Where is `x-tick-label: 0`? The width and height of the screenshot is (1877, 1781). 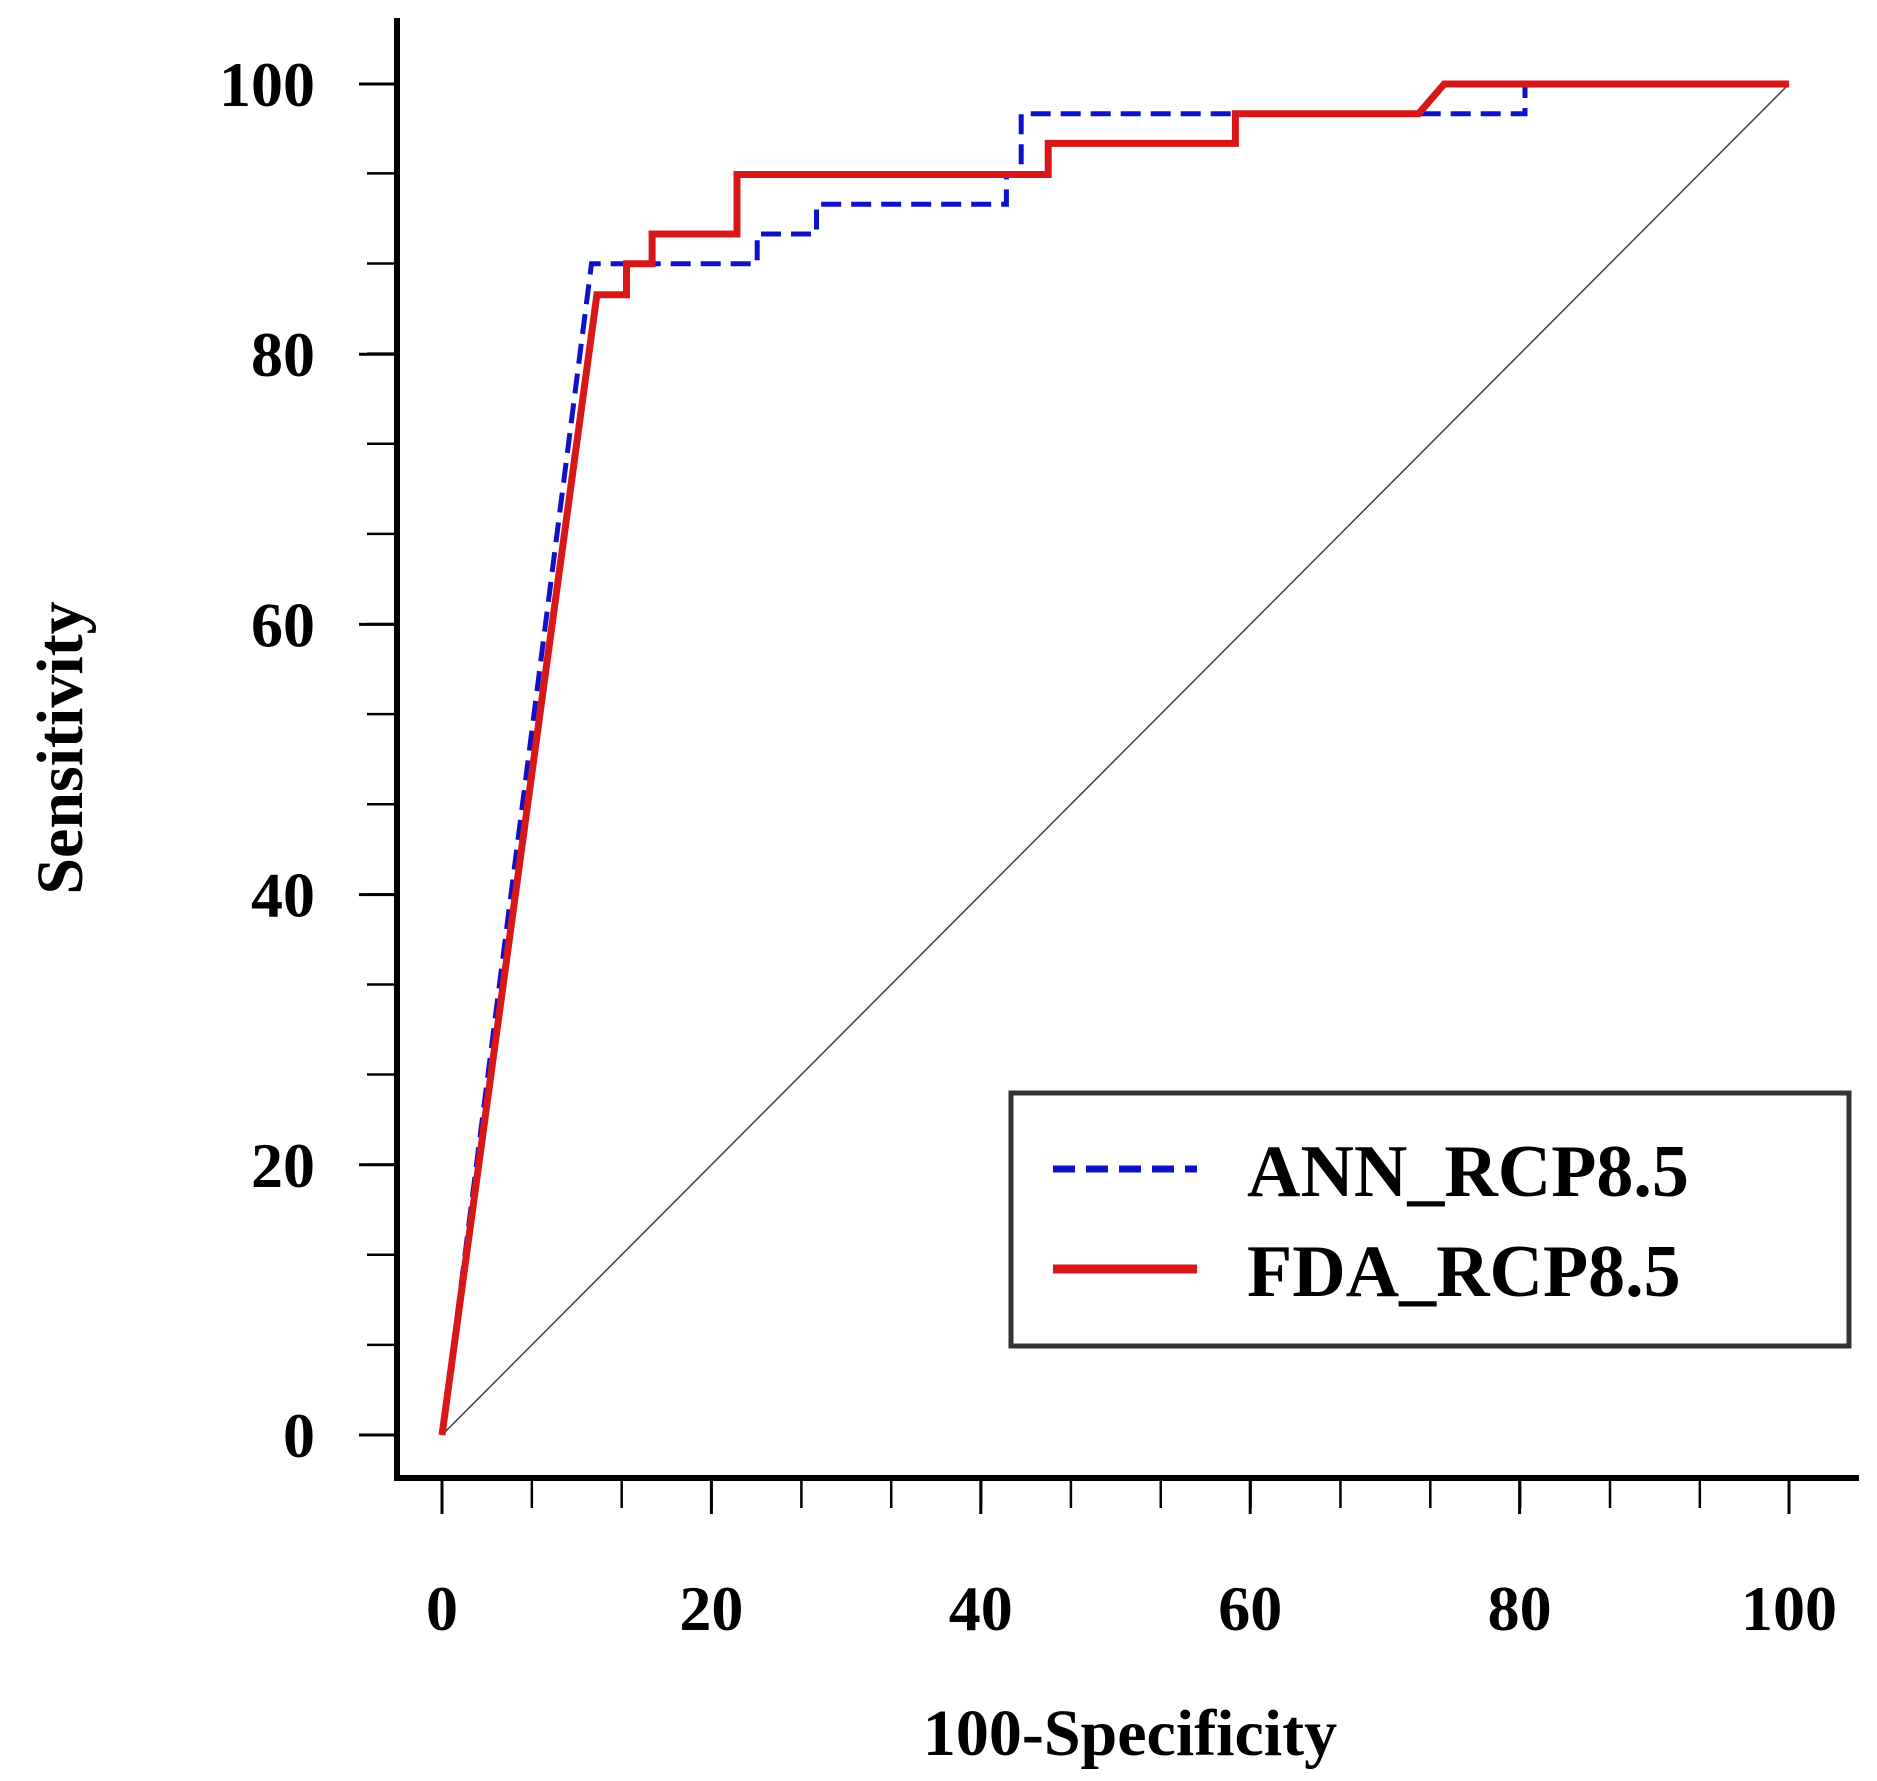
x-tick-label: 0 is located at coordinates (442, 1608).